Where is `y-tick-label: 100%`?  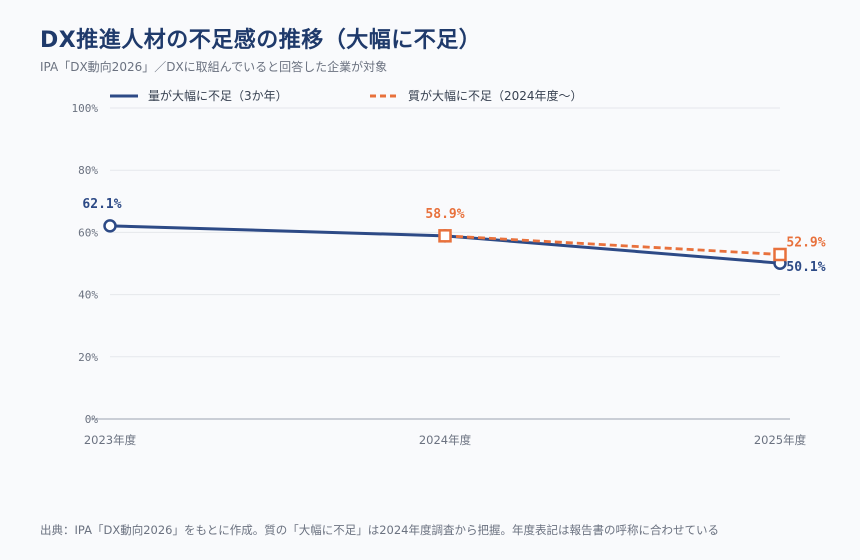
y-tick-label: 100% is located at coordinates (85, 108).